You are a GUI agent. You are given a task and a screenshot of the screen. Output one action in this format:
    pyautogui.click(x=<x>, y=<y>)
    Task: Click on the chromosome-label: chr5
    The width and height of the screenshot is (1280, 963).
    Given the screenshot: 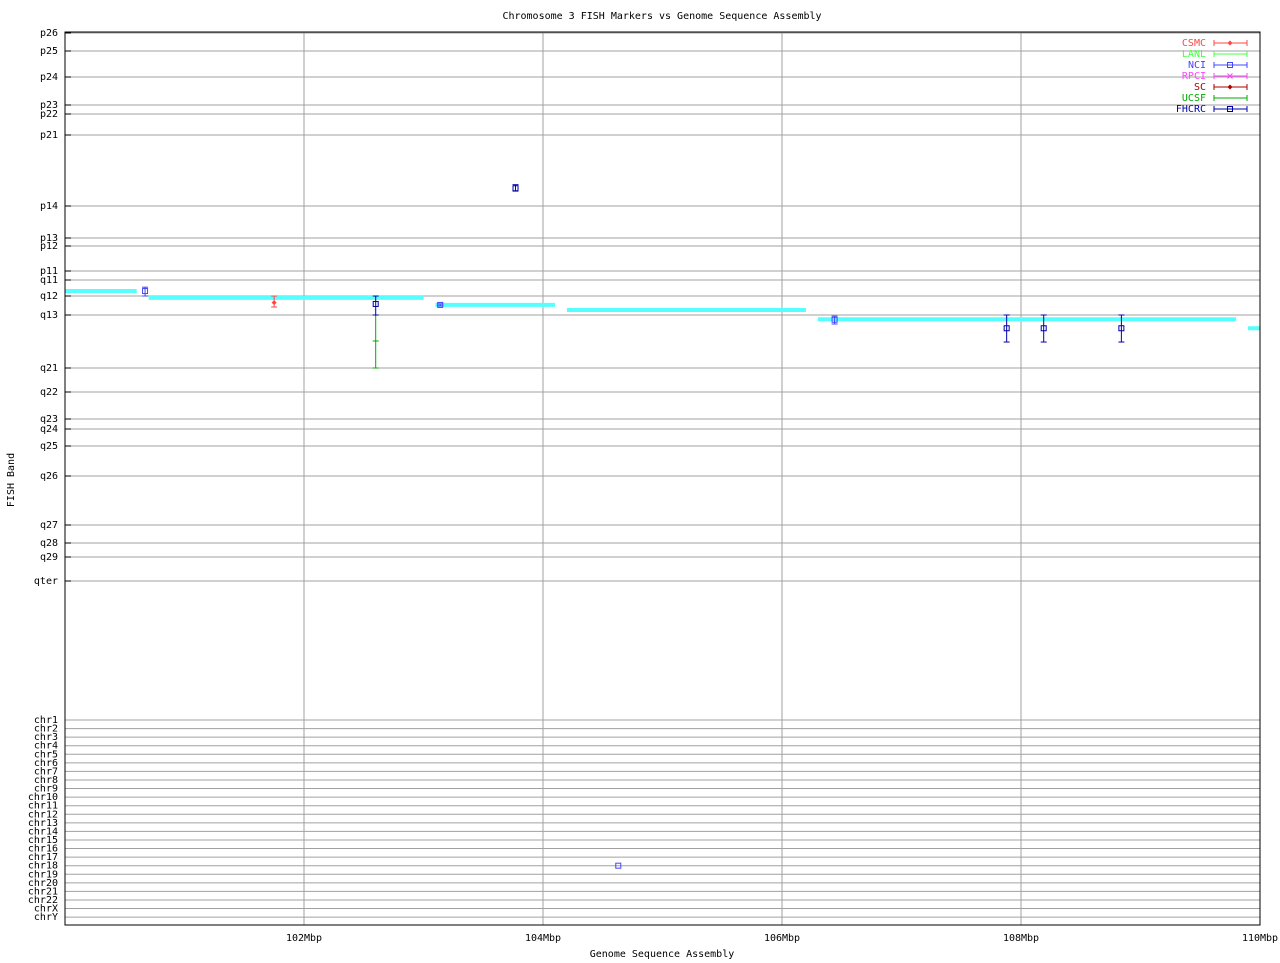 What is the action you would take?
    pyautogui.click(x=46, y=754)
    